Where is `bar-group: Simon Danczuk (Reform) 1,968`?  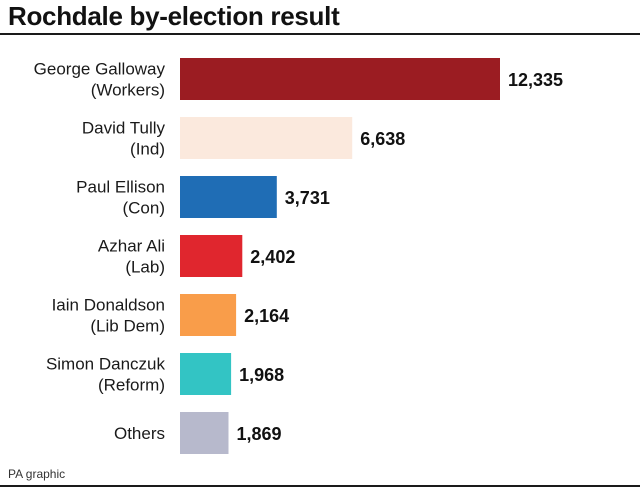 bar-group: Simon Danczuk (Reform) 1,968 is located at coordinates (165, 374).